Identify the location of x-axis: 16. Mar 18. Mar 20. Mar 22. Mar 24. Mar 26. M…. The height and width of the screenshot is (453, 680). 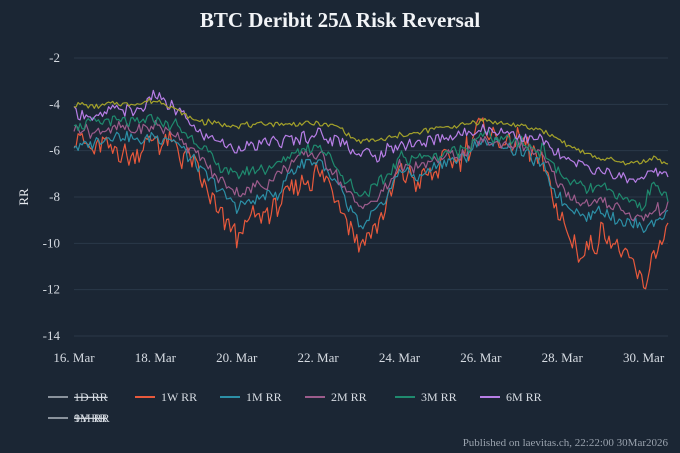
(358, 357).